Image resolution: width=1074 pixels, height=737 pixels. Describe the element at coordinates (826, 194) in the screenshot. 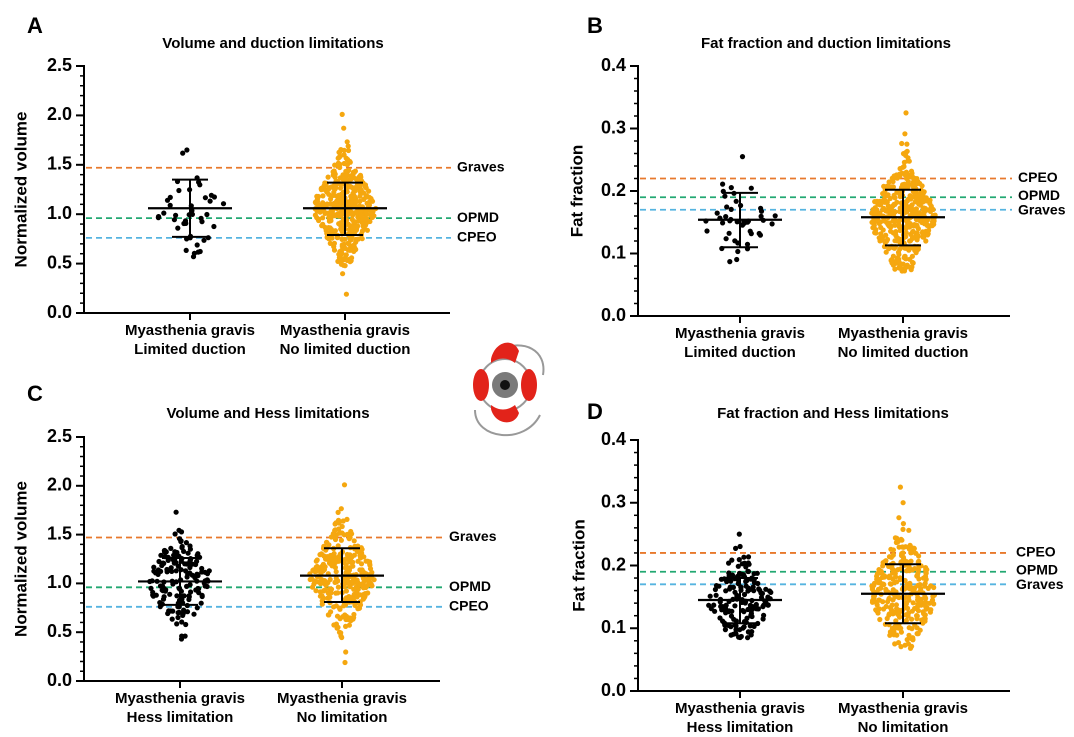

I see `reference-lines` at that location.